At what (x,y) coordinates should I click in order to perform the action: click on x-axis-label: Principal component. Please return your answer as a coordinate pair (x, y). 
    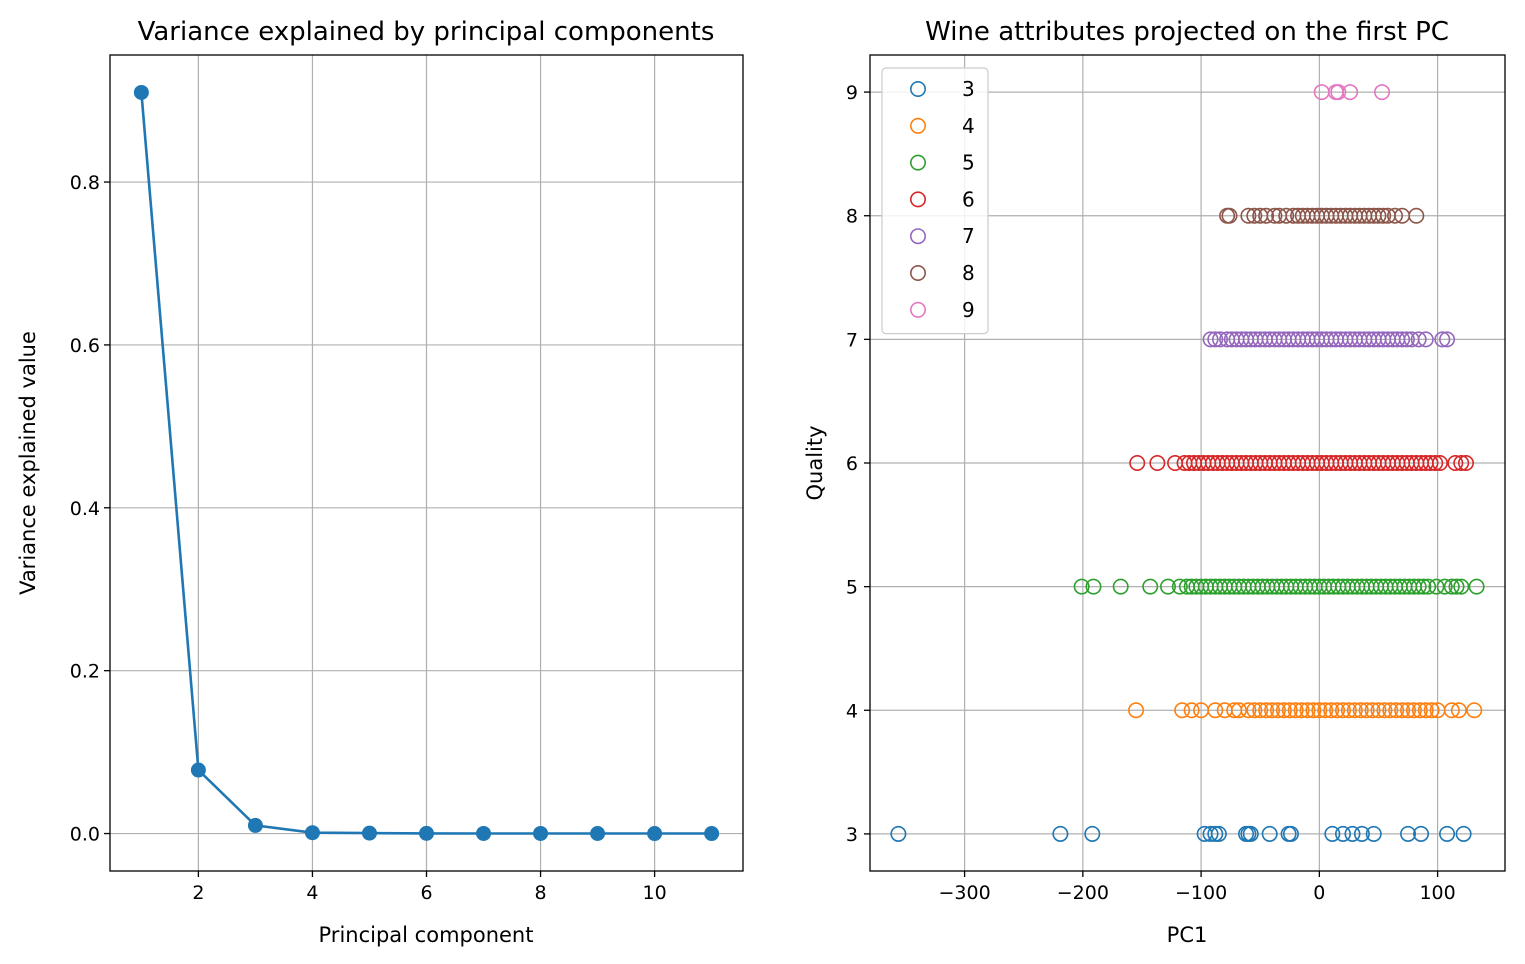
    Looking at the image, I should click on (426, 935).